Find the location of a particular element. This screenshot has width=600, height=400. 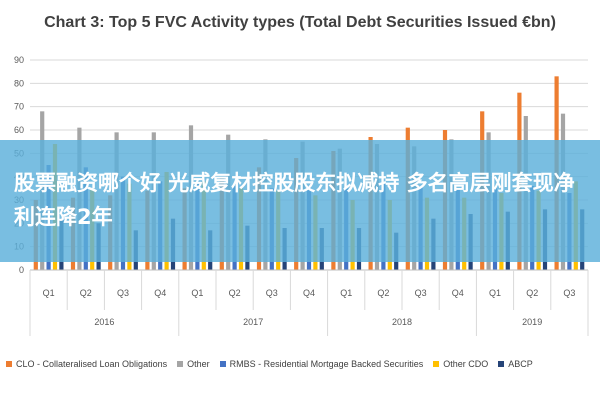

legend-label: CLO - Collateralised Loan Obligations is located at coordinates (92, 364).